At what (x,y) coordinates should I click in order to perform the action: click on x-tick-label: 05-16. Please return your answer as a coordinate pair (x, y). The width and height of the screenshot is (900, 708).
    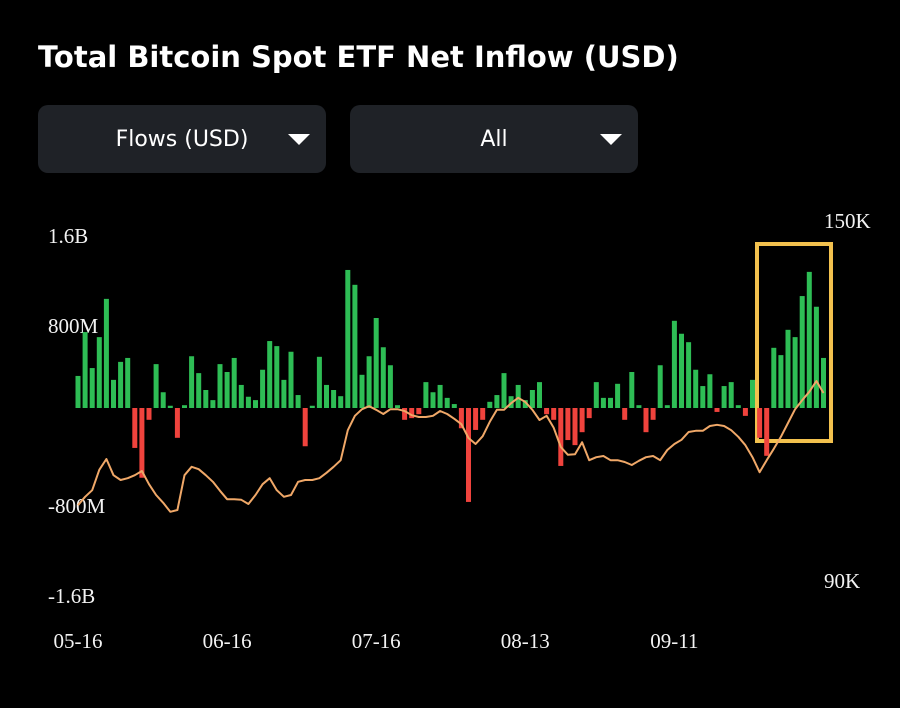
    Looking at the image, I should click on (78, 641).